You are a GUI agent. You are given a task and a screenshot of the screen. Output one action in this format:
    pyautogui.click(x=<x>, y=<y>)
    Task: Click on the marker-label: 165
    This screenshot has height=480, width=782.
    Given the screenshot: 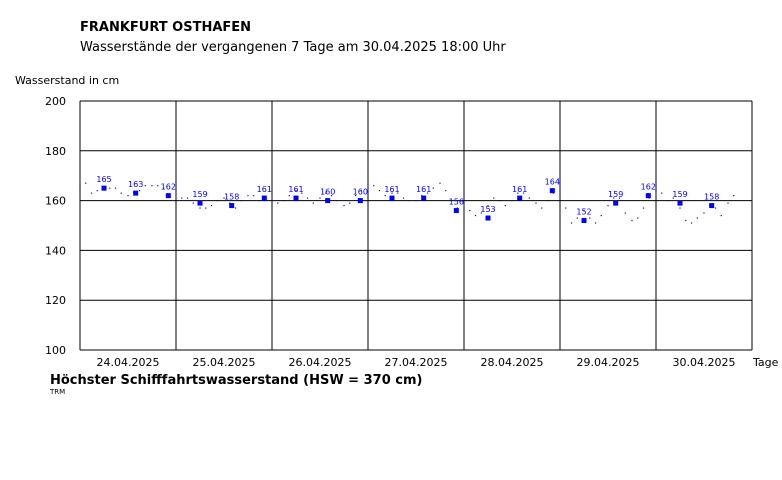 What is the action you would take?
    pyautogui.click(x=103, y=179)
    